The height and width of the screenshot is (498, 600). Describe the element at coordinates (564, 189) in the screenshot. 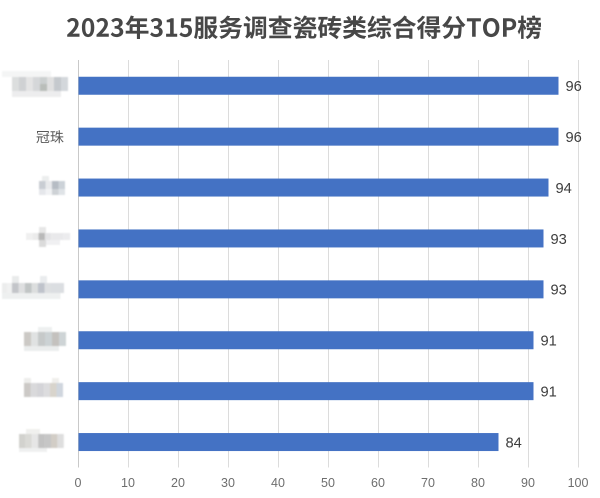

I see `svg-text: 94` at that location.